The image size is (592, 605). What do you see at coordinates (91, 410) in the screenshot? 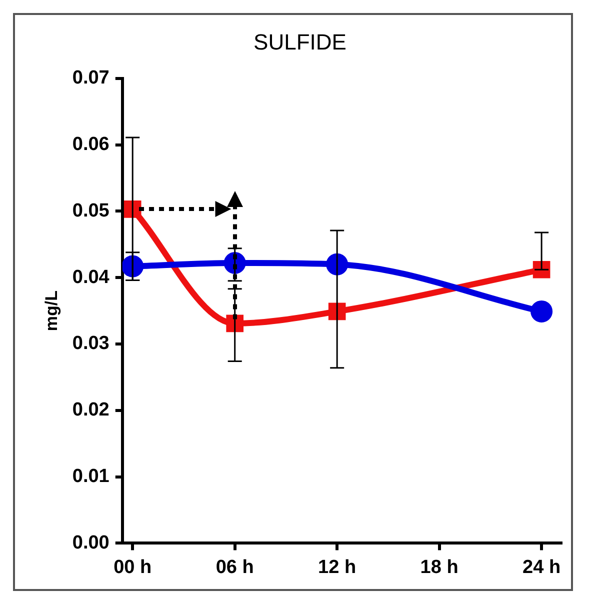
I see `y-tick-label: 0.02` at bounding box center [91, 410].